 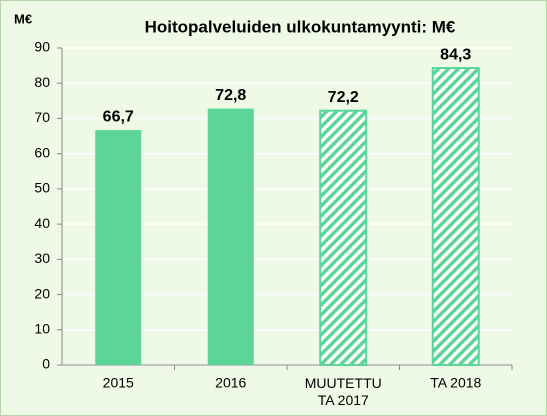 What do you see at coordinates (42, 152) in the screenshot?
I see `y-tick-label: 60` at bounding box center [42, 152].